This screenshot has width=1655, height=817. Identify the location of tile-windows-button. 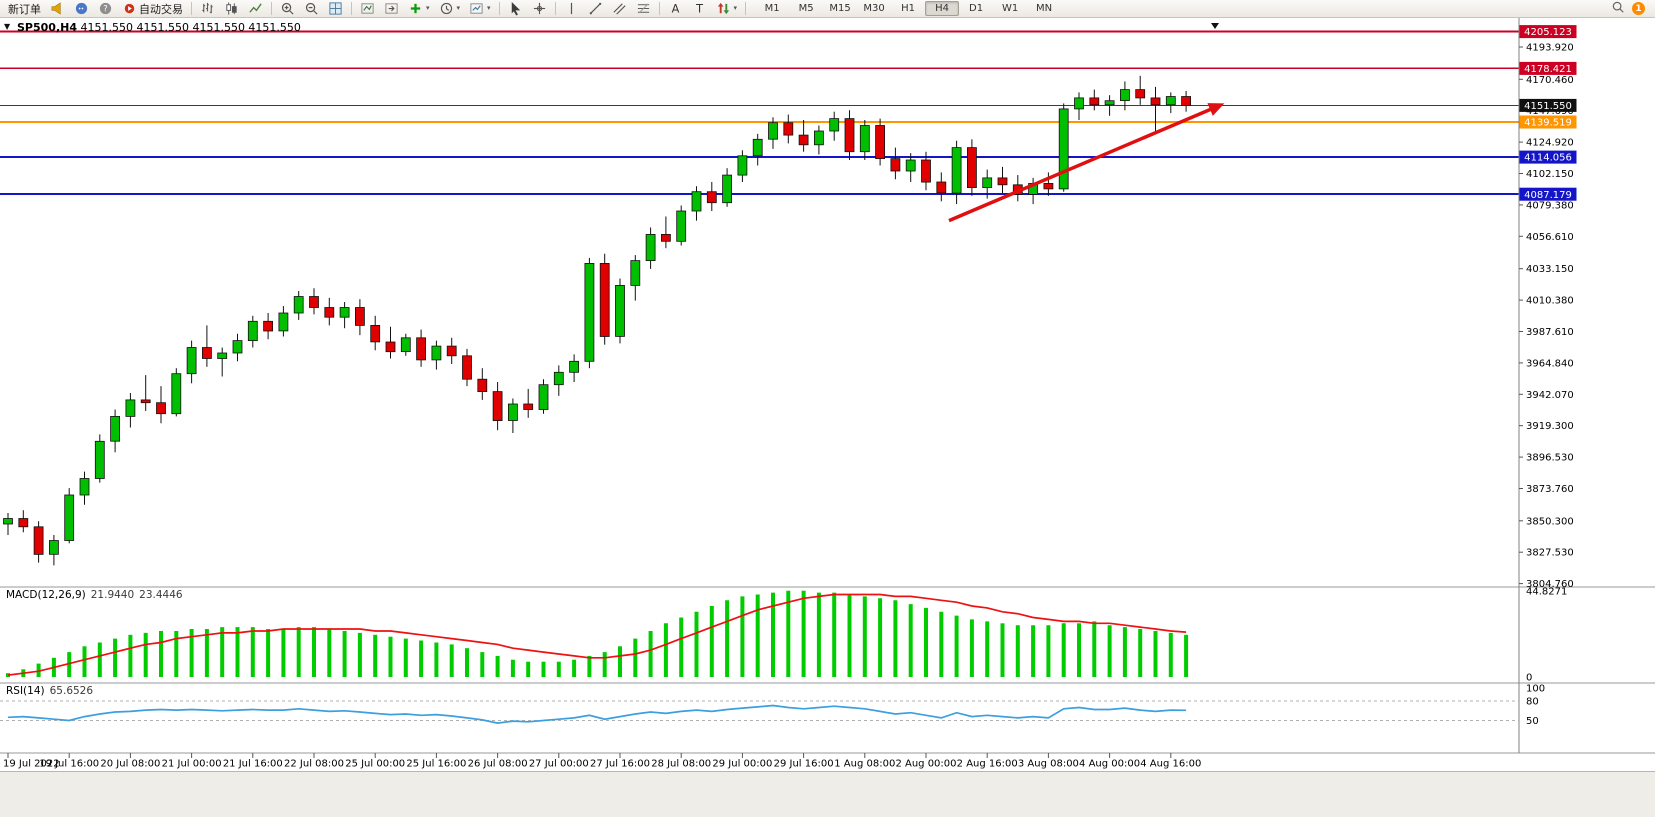
(335, 9).